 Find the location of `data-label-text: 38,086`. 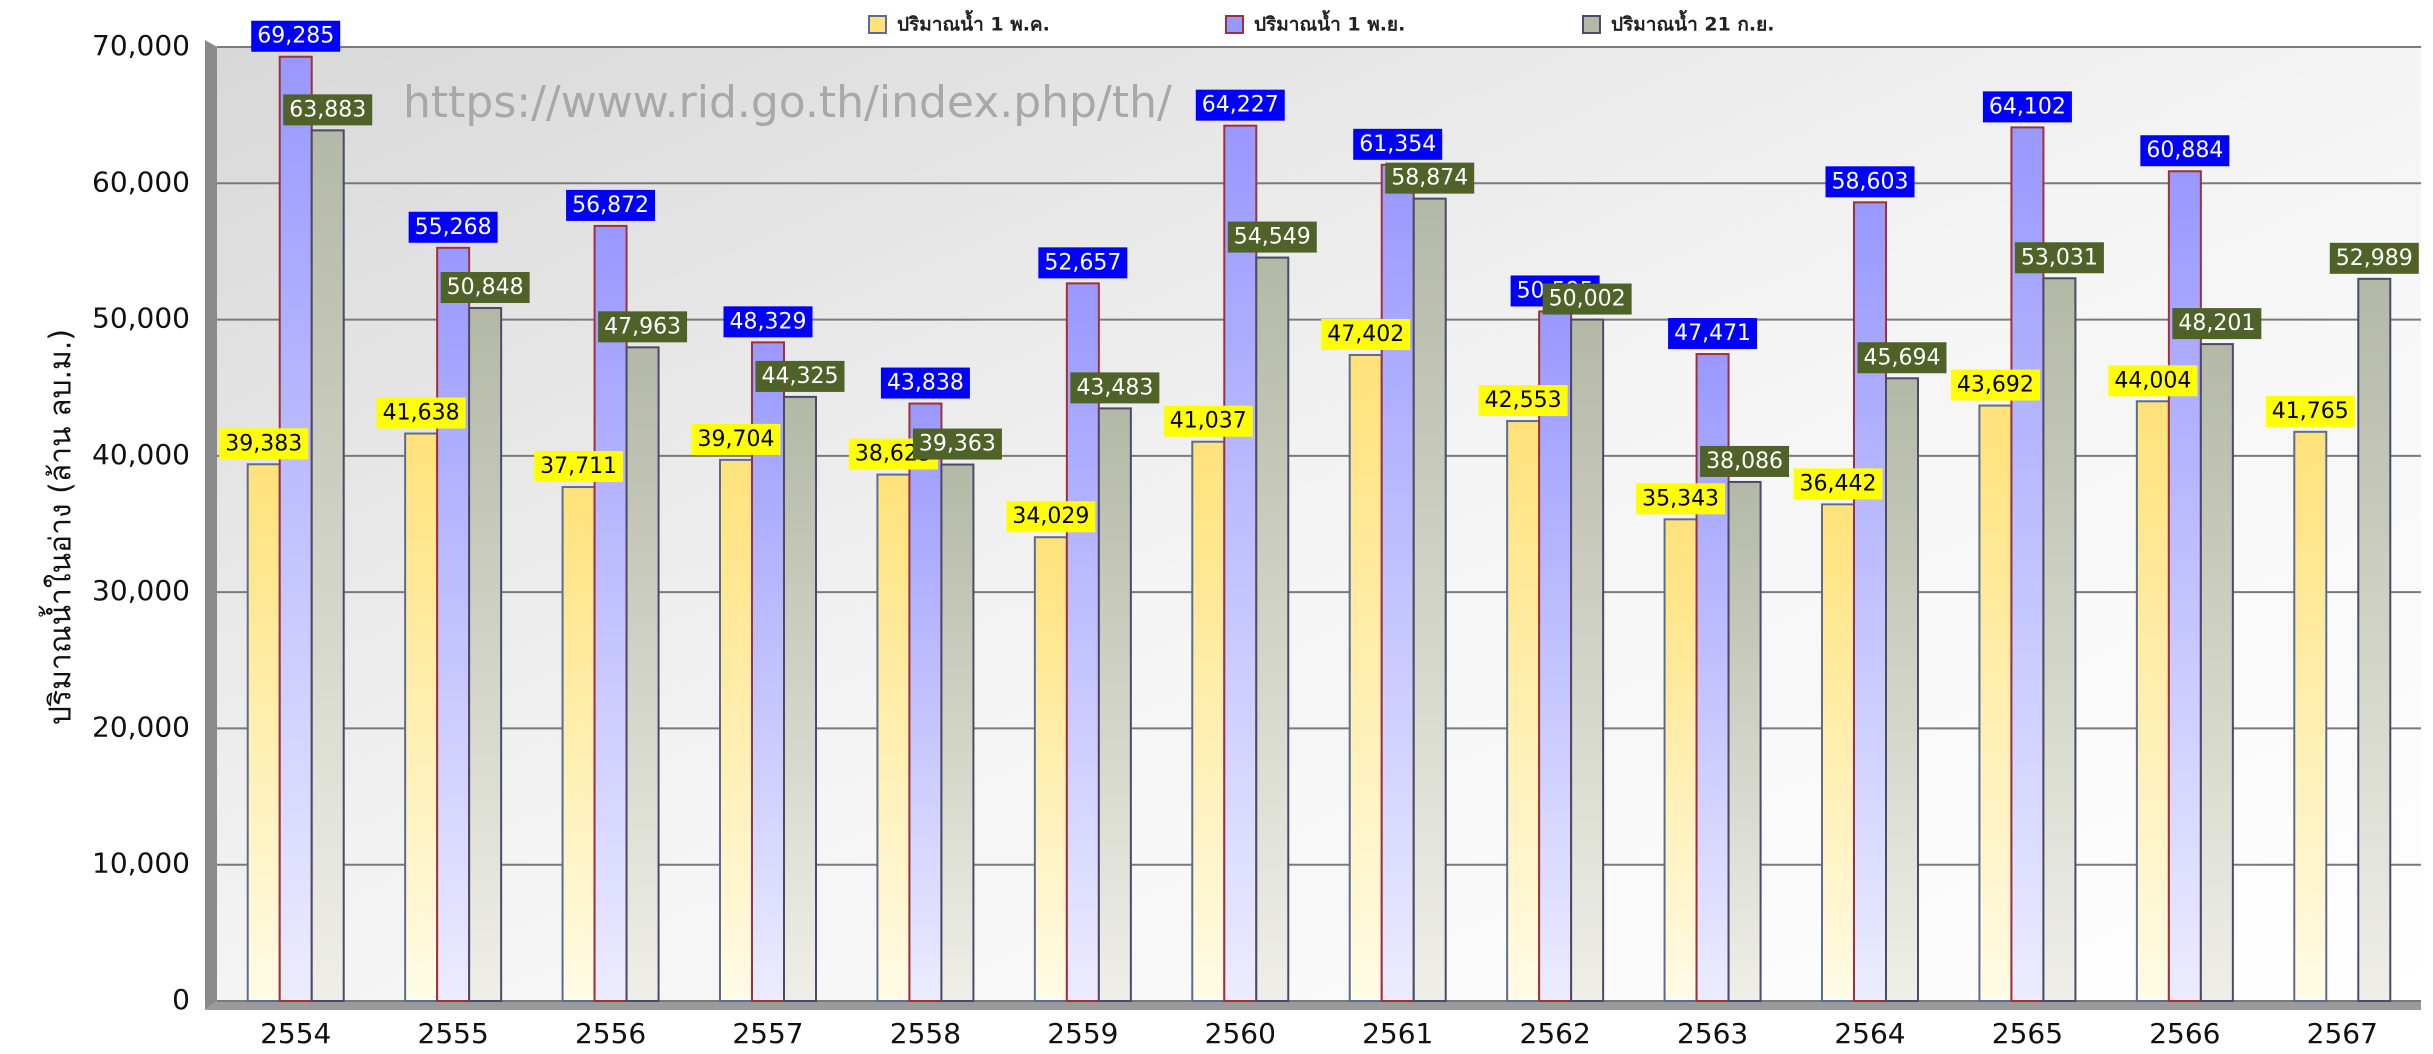

data-label-text: 38,086 is located at coordinates (1744, 461).